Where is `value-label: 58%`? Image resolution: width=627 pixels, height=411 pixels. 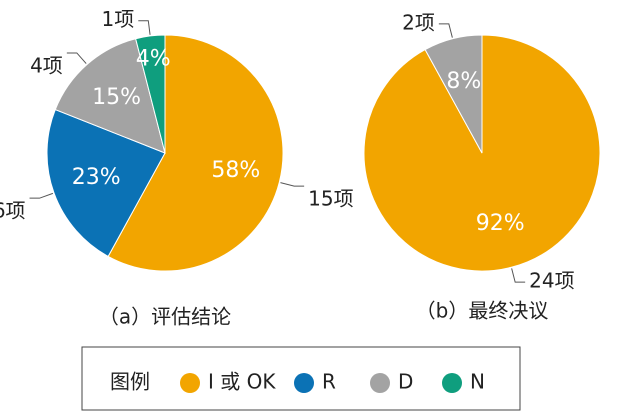
value-label: 58% is located at coordinates (235, 170).